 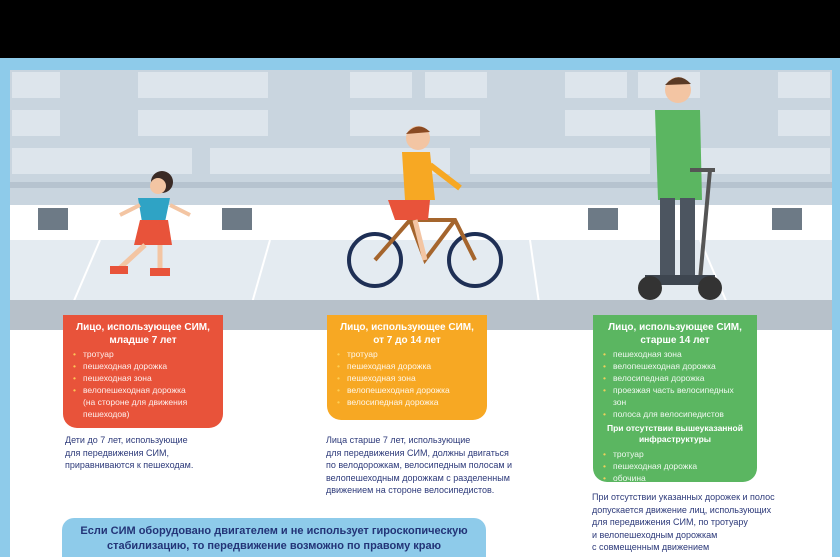 I want to click on note-line: Дети до 7 лет, использующие, so click(x=126, y=440).